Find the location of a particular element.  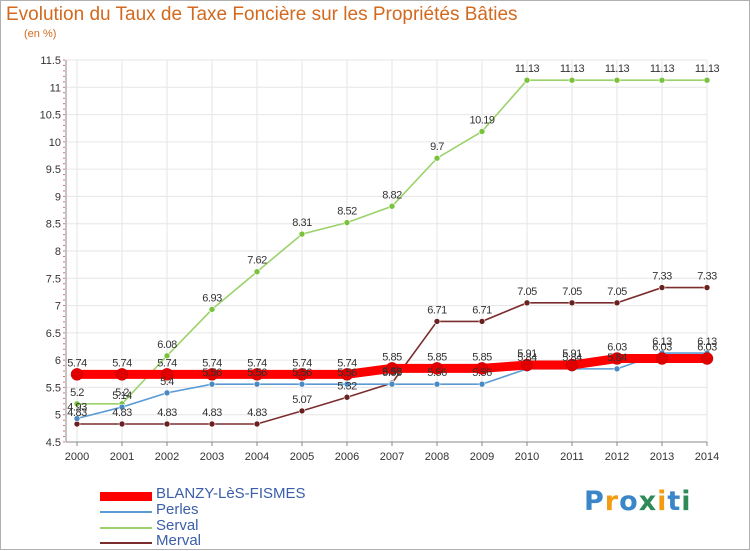

y-tick-label: 10 is located at coordinates (55, 143).